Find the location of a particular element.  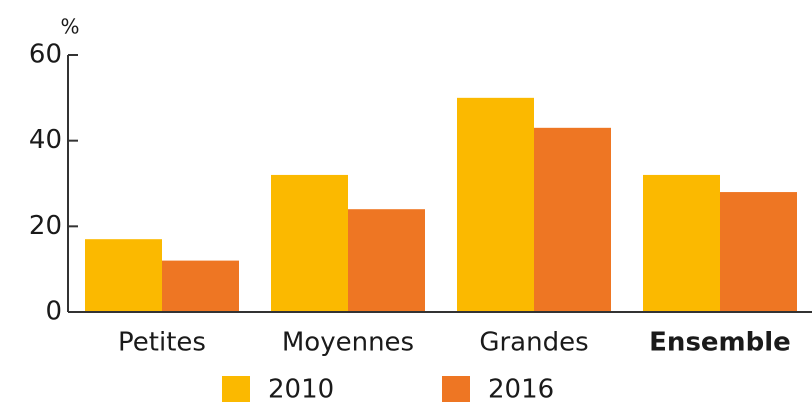

x-tick-label: Ensemble is located at coordinates (720, 343).